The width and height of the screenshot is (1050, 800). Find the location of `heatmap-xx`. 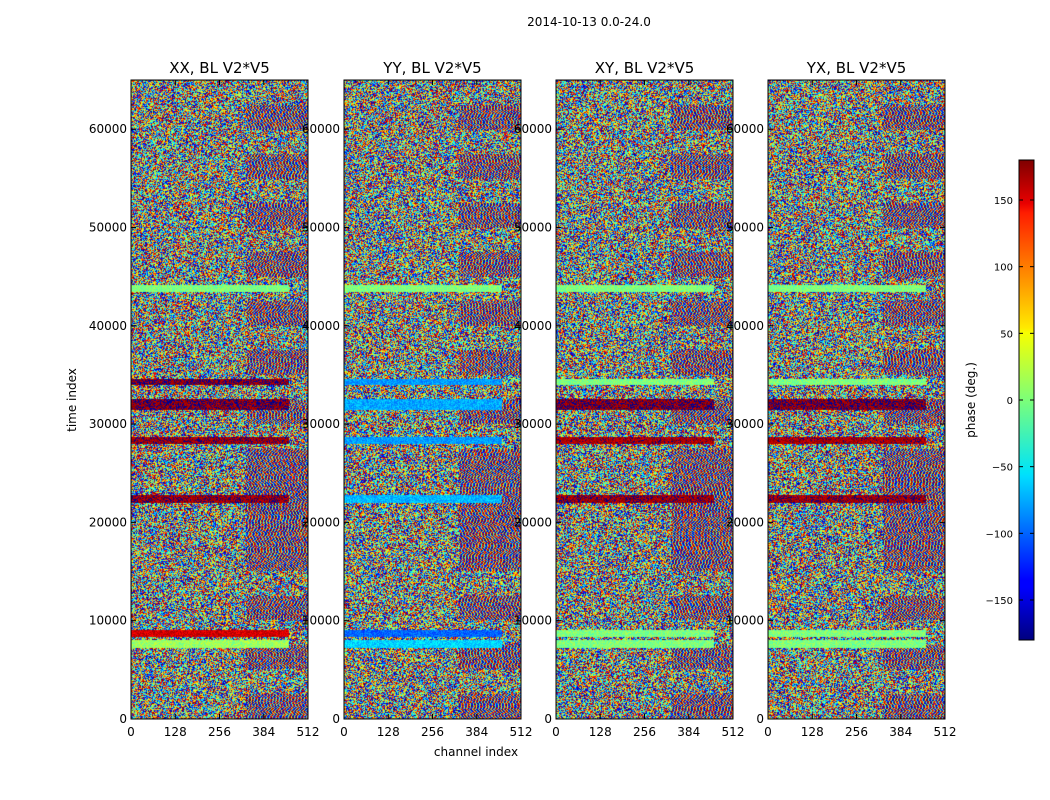

heatmap-xx is located at coordinates (219, 399).